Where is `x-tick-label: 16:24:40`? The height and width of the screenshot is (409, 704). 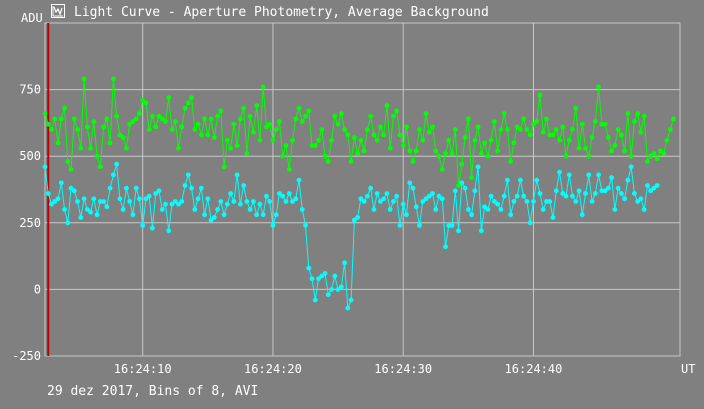 x-tick-label: 16:24:40 is located at coordinates (534, 369).